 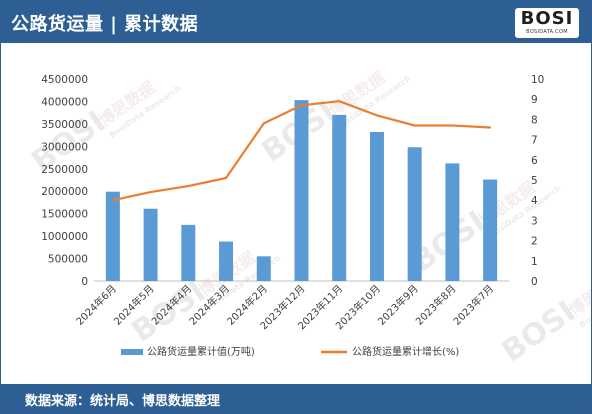 I want to click on header-bar: 公路货运量 | 累计数据 BOSI BOSIDATA.COM, so click(x=296, y=22).